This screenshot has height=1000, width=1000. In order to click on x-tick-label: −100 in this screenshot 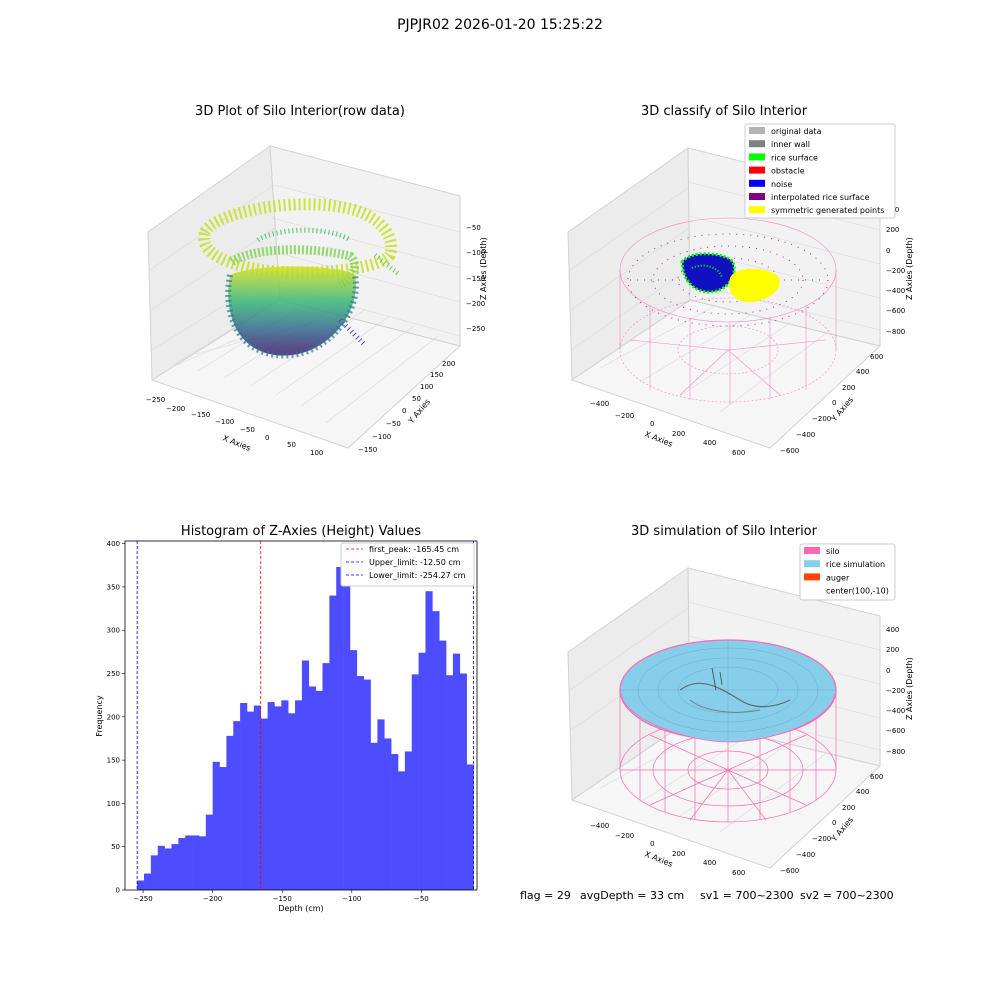, I will do `click(351, 899)`.